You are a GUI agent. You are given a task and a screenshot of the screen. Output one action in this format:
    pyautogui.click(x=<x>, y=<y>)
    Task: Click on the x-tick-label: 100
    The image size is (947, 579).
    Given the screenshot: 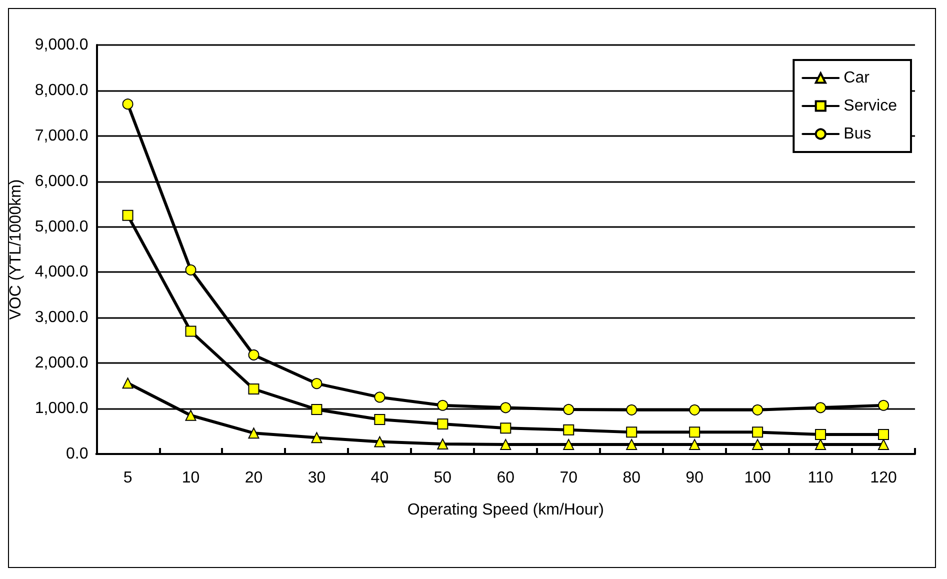 What is the action you would take?
    pyautogui.click(x=757, y=478)
    